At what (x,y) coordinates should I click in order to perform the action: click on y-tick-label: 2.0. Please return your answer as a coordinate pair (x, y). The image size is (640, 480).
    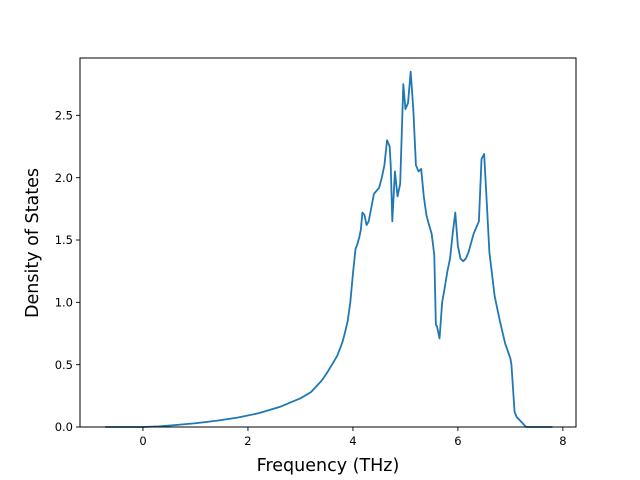
    Looking at the image, I should click on (64, 178).